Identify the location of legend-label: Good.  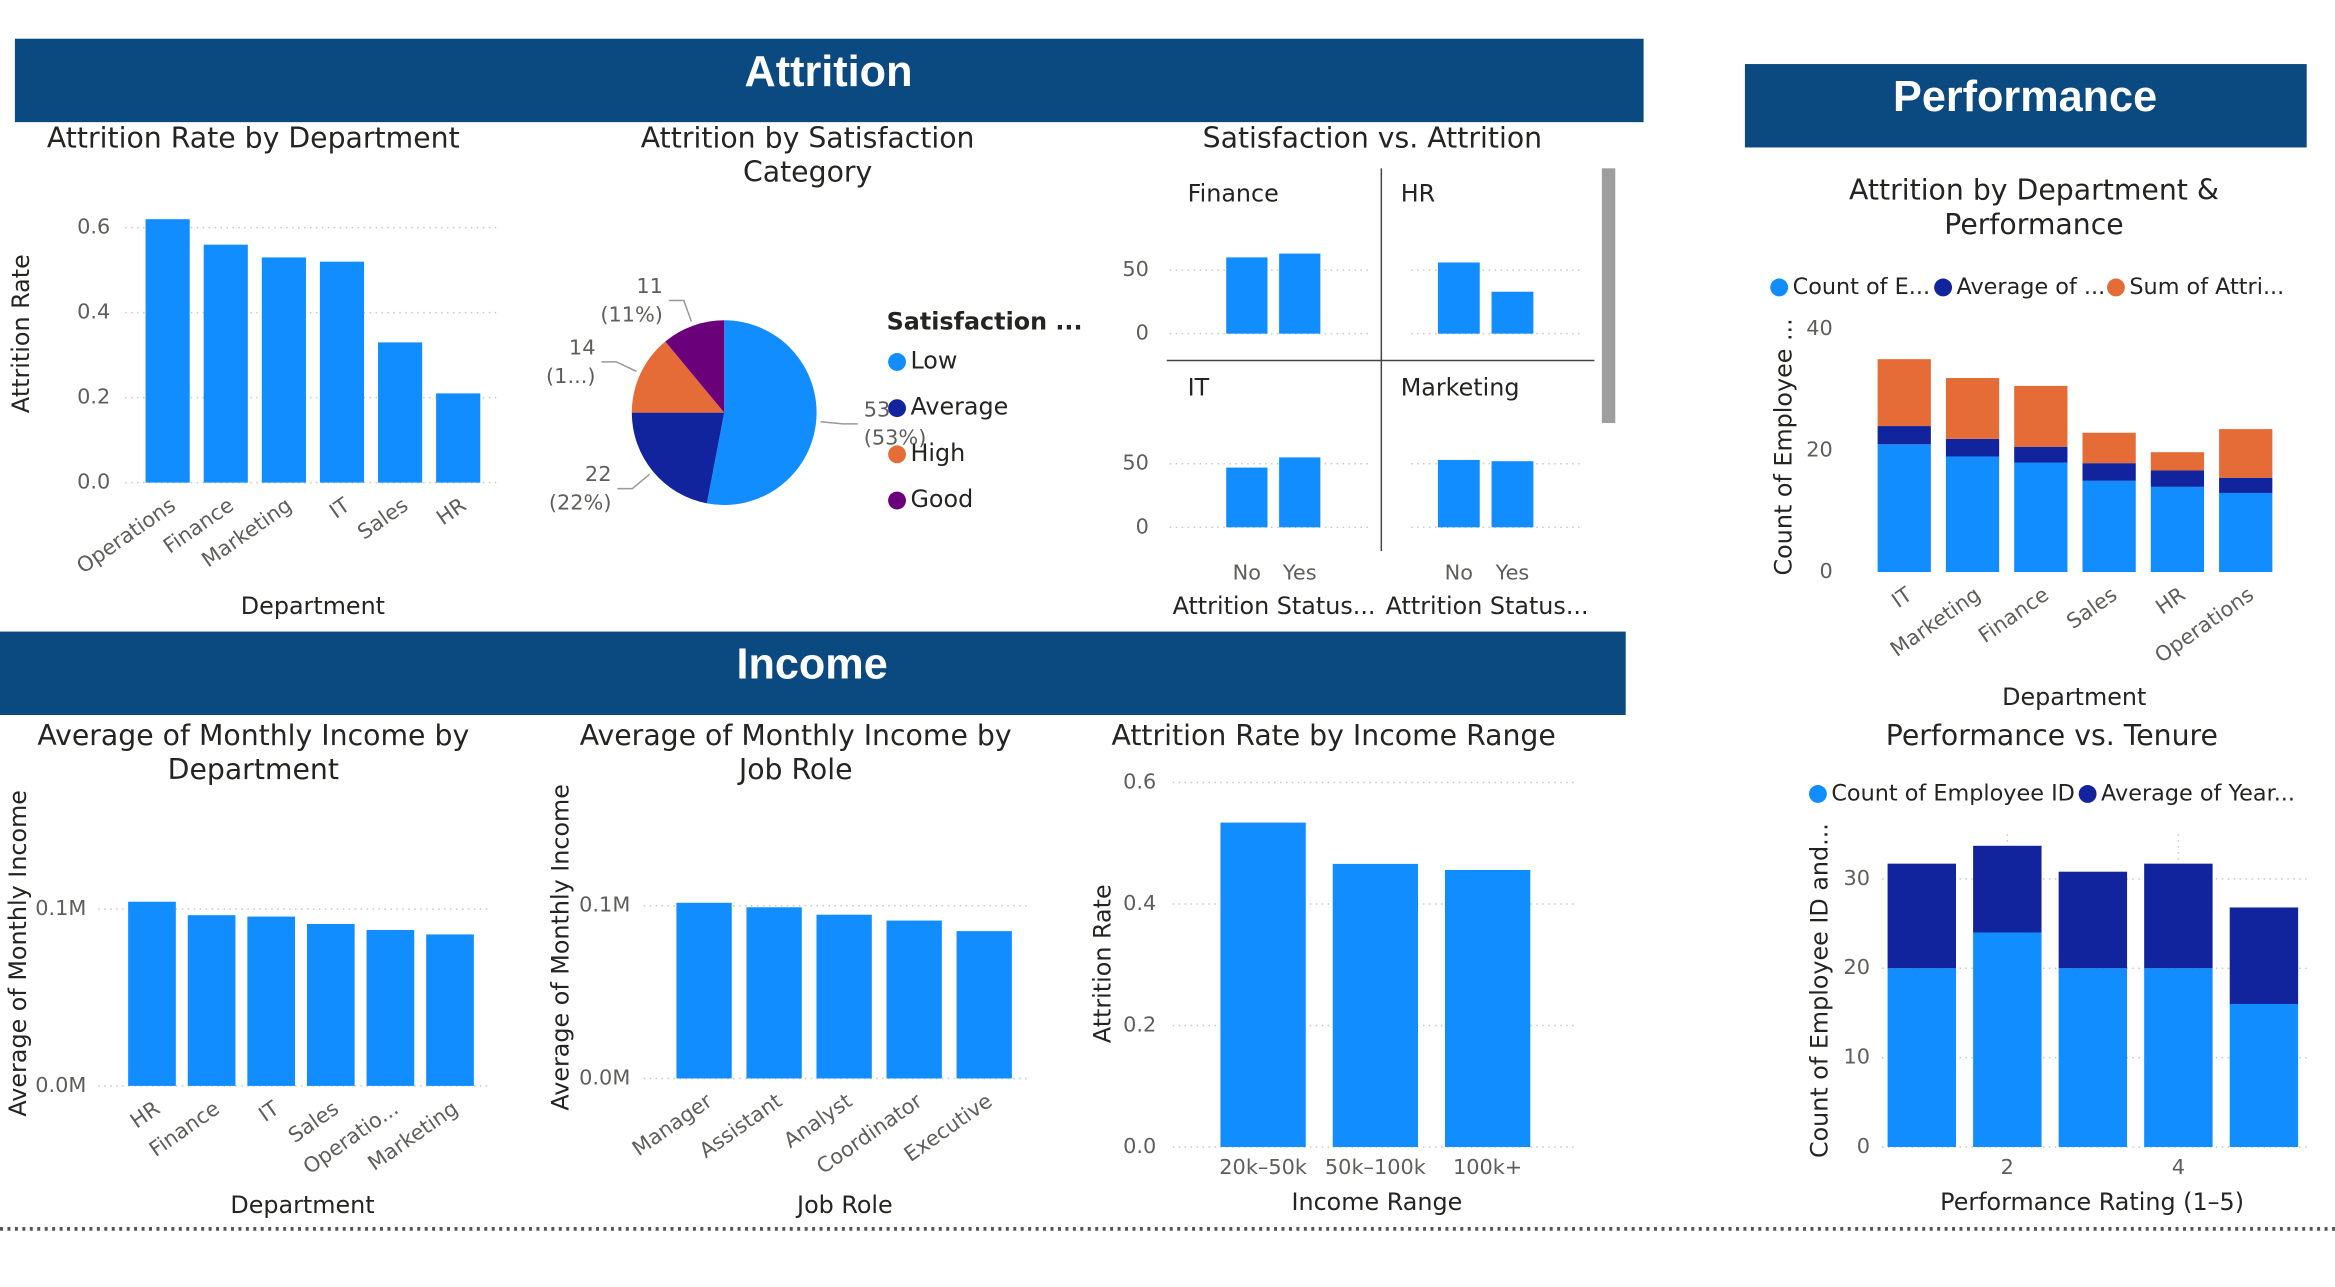
(941, 499).